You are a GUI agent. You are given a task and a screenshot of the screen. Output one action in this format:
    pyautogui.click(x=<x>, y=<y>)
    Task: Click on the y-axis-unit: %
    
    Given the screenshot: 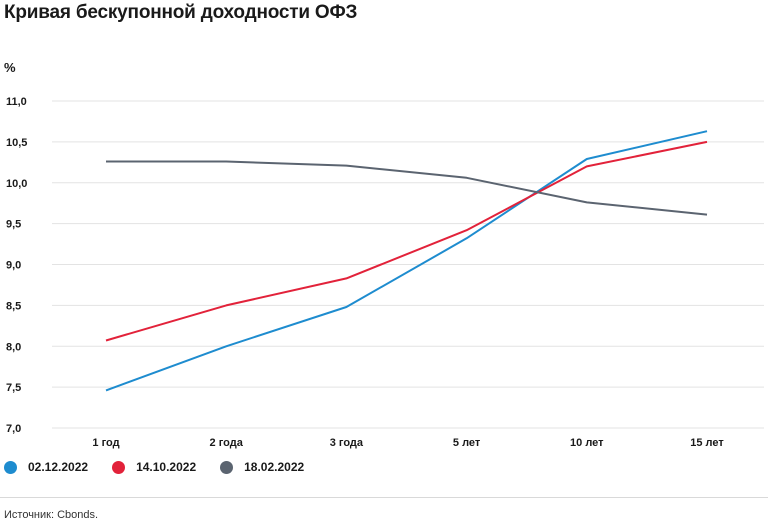 What is the action you would take?
    pyautogui.click(x=10, y=67)
    